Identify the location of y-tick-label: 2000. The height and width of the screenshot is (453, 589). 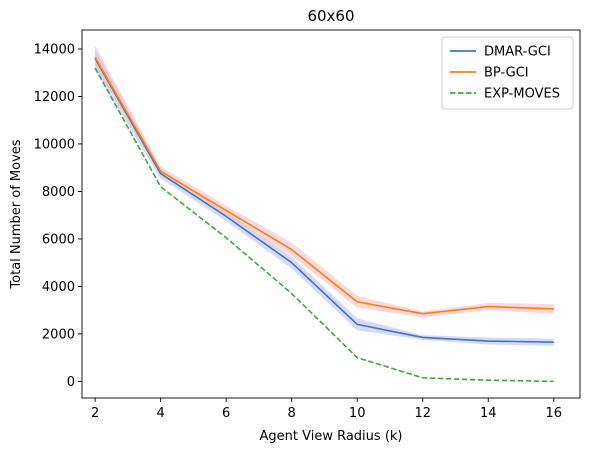
(58, 334).